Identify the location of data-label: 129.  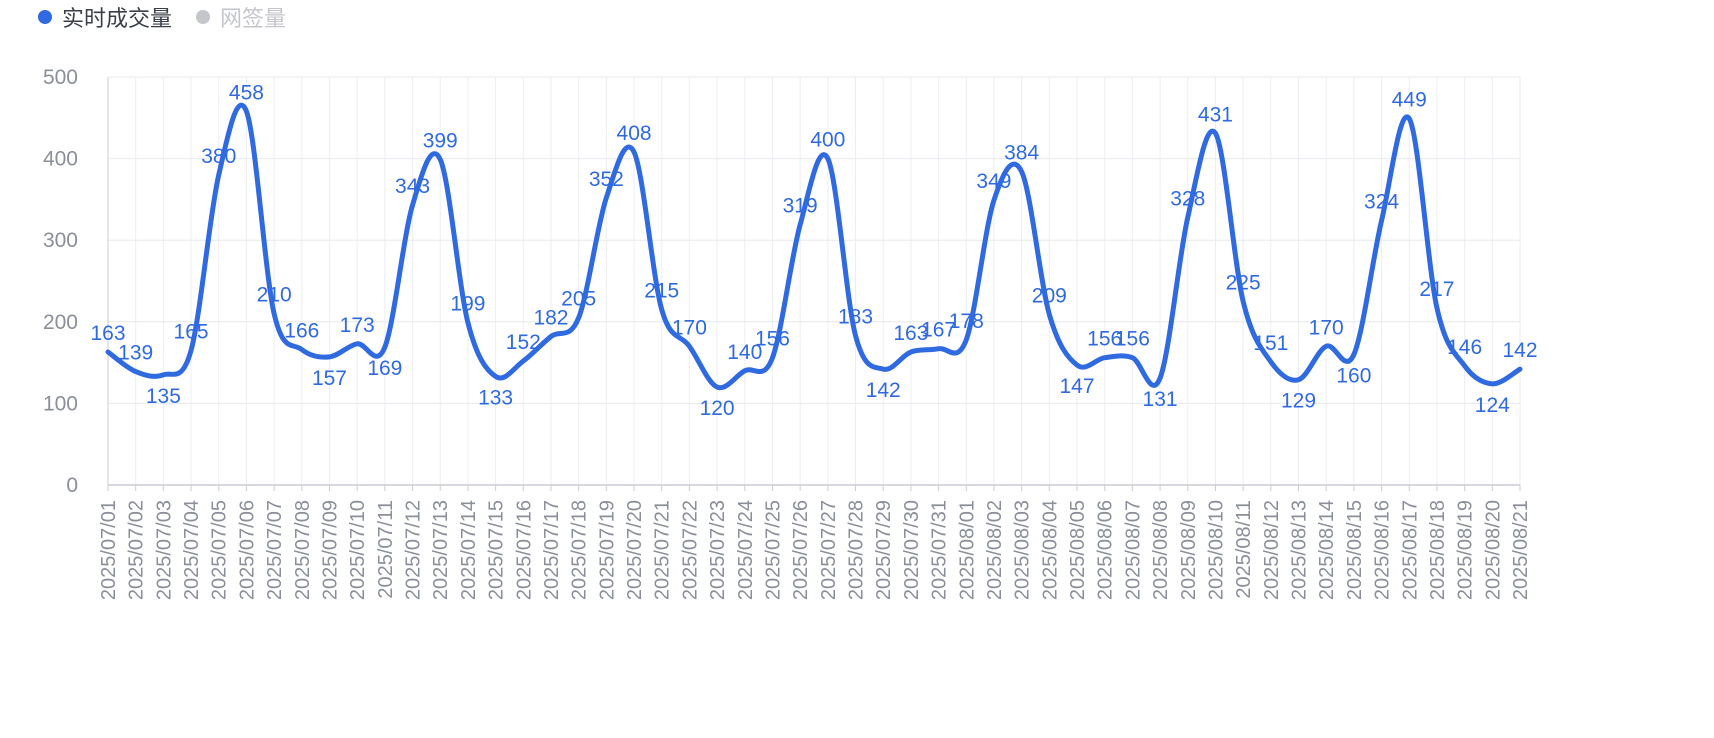
(1298, 401).